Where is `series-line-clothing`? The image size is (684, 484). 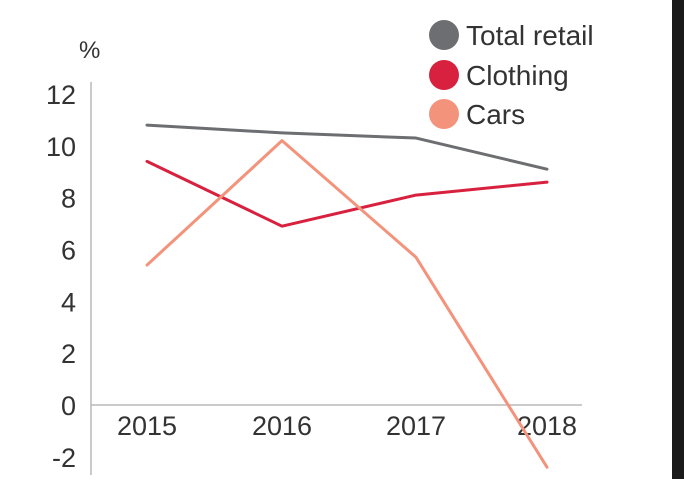
series-line-clothing is located at coordinates (347, 193).